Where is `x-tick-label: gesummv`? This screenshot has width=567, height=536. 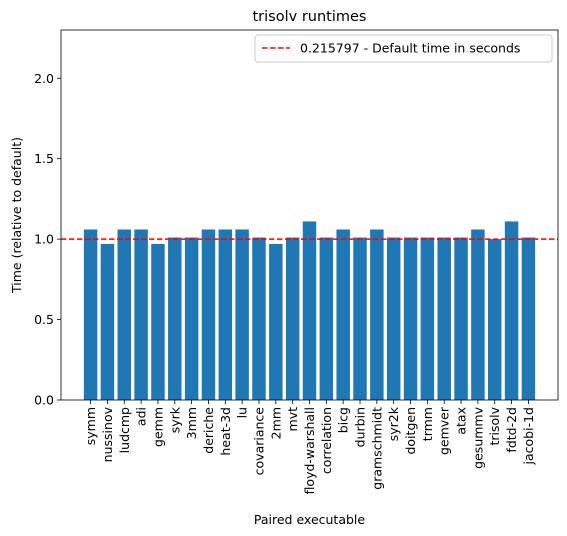
x-tick-label: gesummv is located at coordinates (477, 437).